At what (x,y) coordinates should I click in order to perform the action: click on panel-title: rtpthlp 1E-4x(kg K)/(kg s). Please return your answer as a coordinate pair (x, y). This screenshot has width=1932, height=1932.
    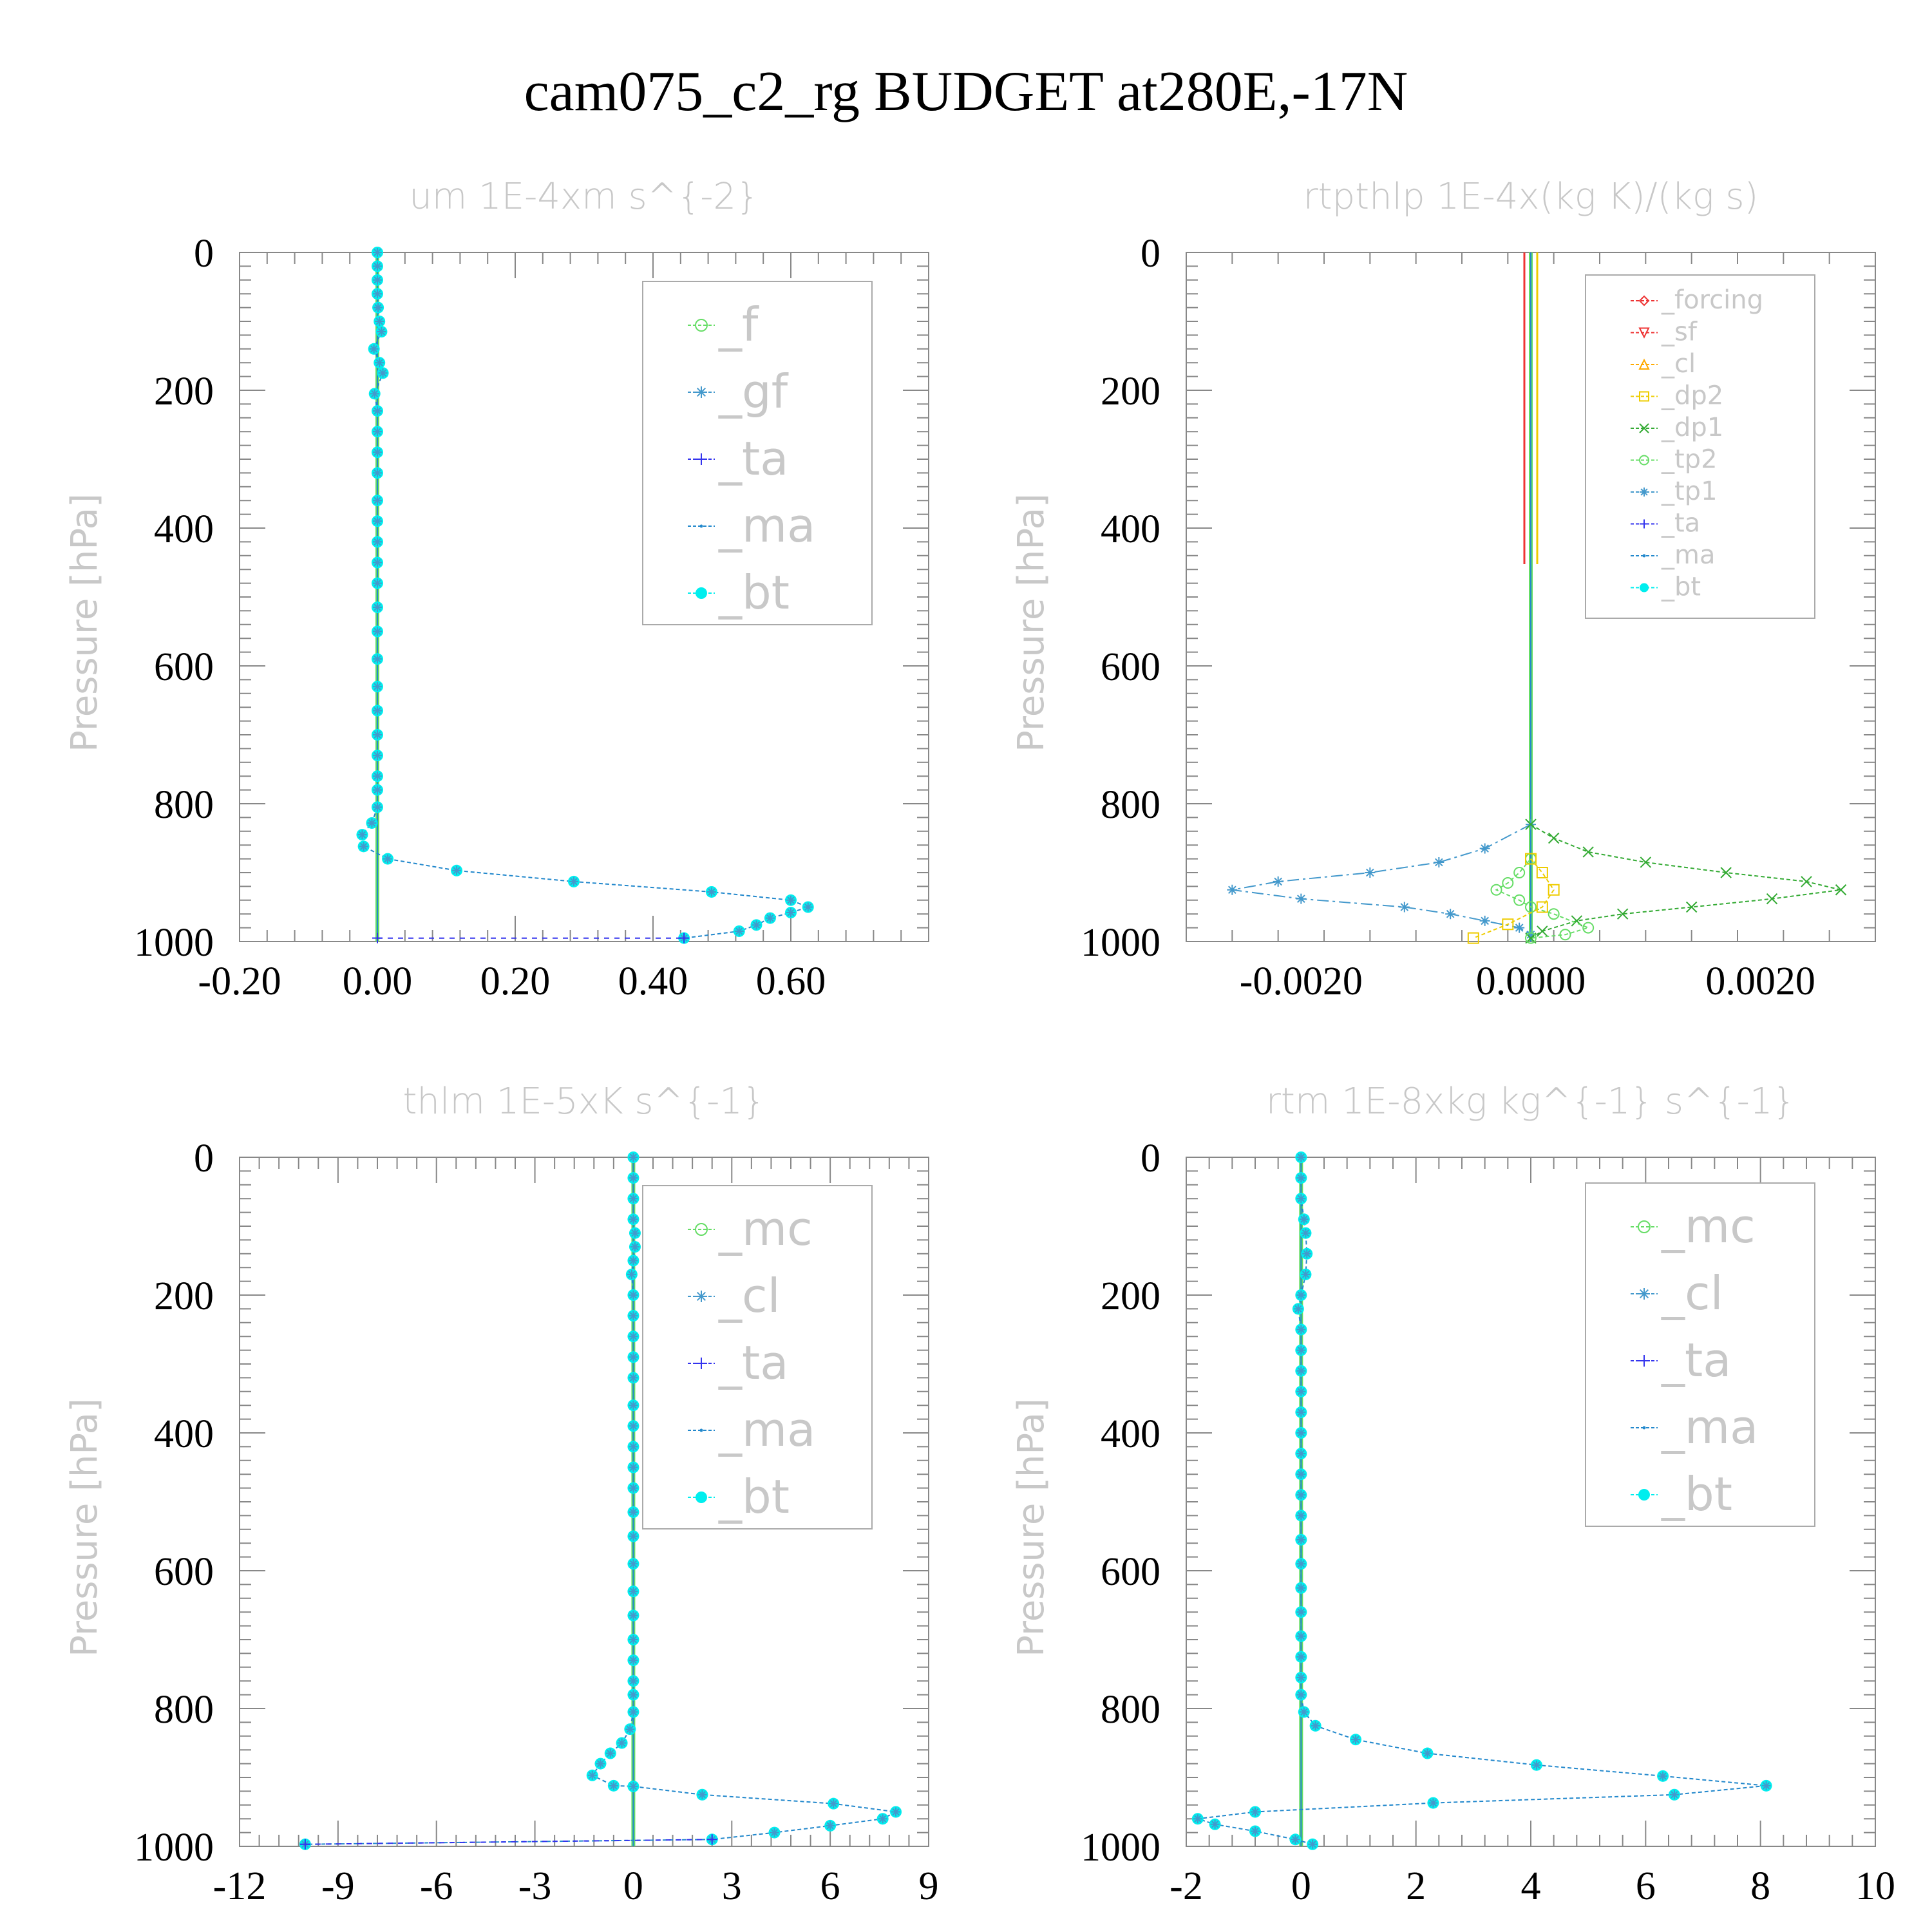
    Looking at the image, I should click on (1531, 197).